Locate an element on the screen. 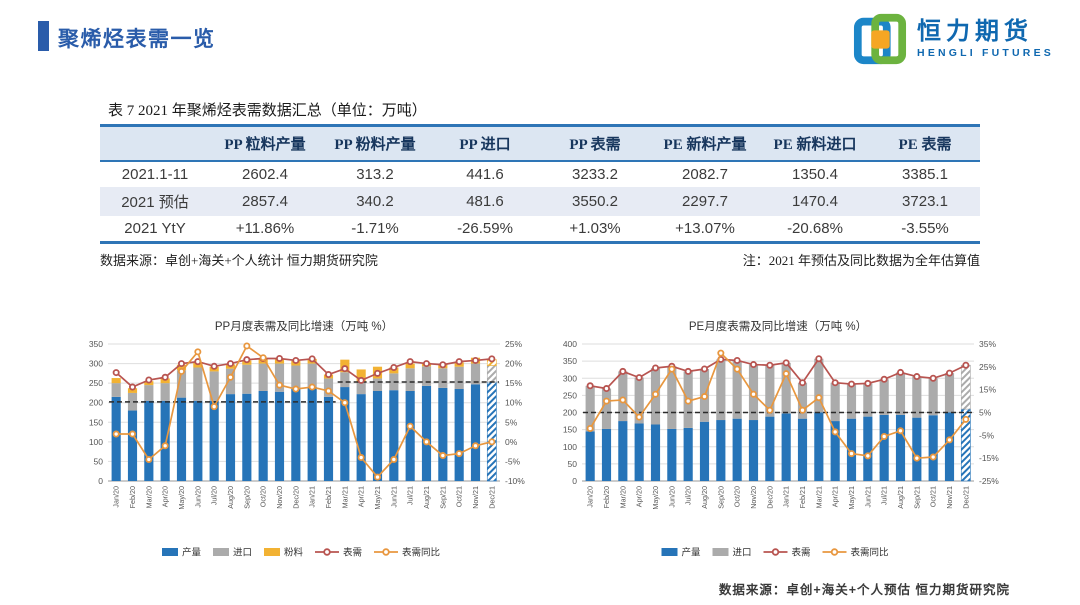 Image resolution: width=1080 pixels, height=605 pixels. svg-text: Mar/20 is located at coordinates (148, 497).